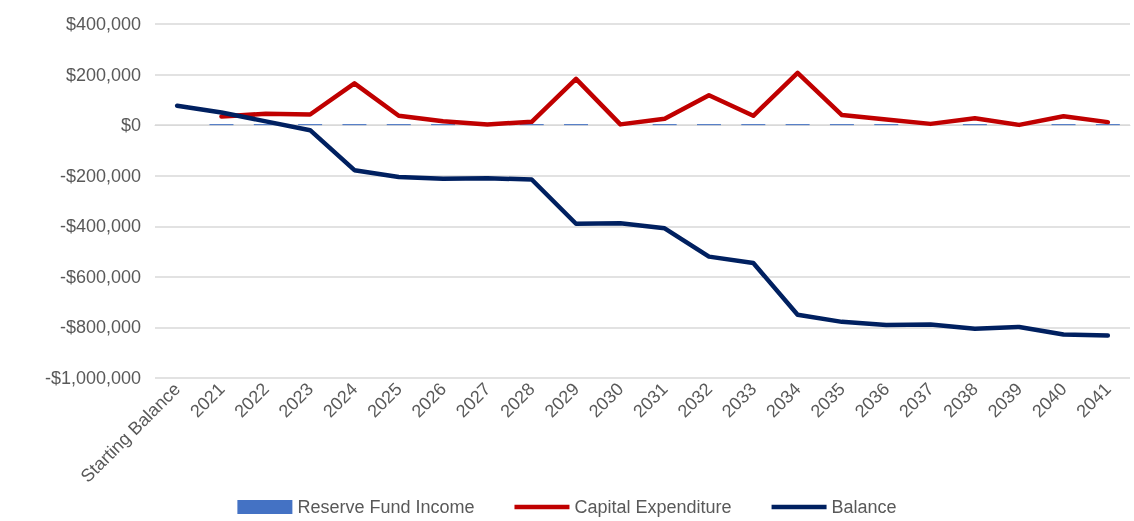 This screenshot has height=521, width=1134. What do you see at coordinates (100, 226) in the screenshot?
I see `y-tick-label: -$400,000` at bounding box center [100, 226].